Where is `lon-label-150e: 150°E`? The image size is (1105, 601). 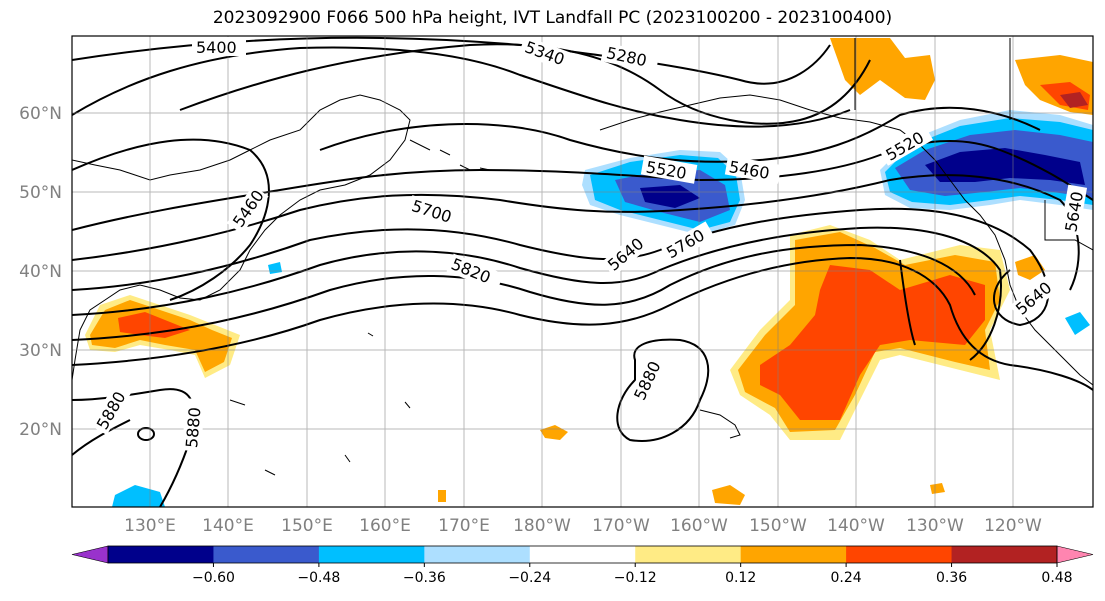
lon-label-150e: 150°E is located at coordinates (307, 526).